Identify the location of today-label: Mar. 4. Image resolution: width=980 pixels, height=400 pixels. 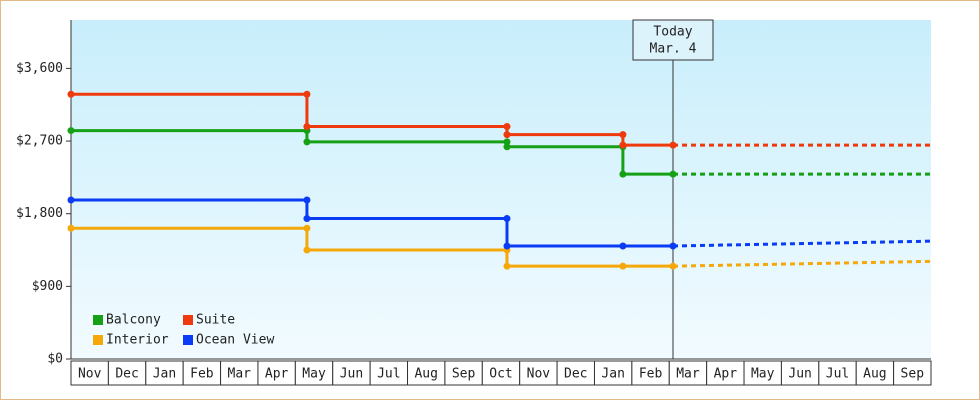
(673, 49).